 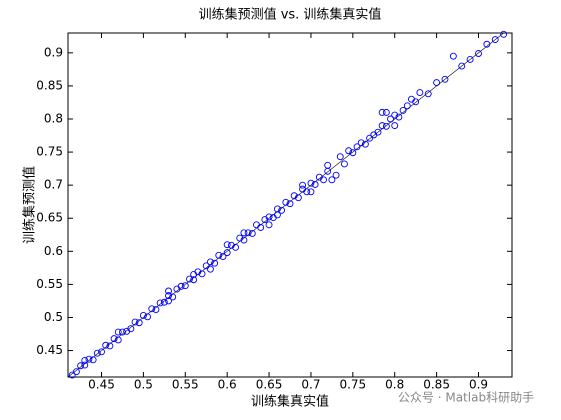 What do you see at coordinates (53, 317) in the screenshot?
I see `y-tick-label: 0.5` at bounding box center [53, 317].